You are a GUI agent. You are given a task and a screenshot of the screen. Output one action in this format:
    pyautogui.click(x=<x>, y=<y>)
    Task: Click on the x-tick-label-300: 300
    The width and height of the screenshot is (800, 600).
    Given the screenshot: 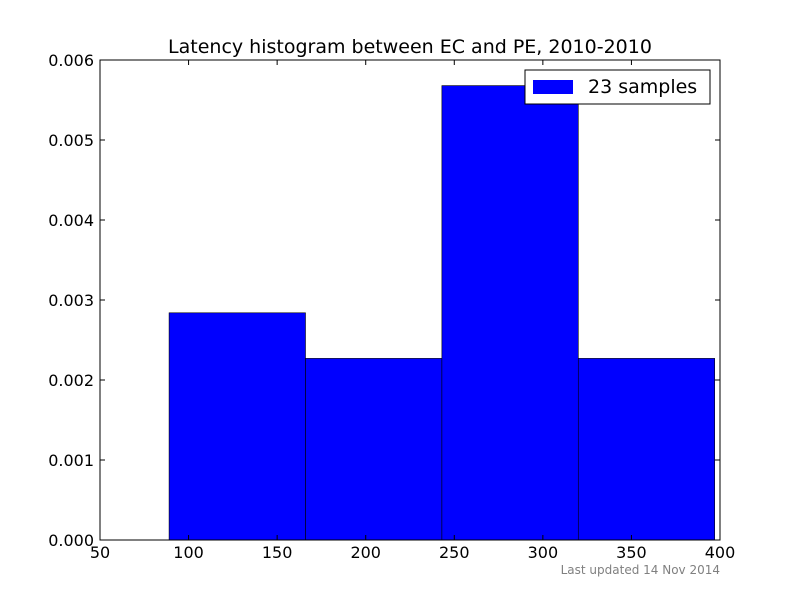 What is the action you would take?
    pyautogui.click(x=543, y=552)
    